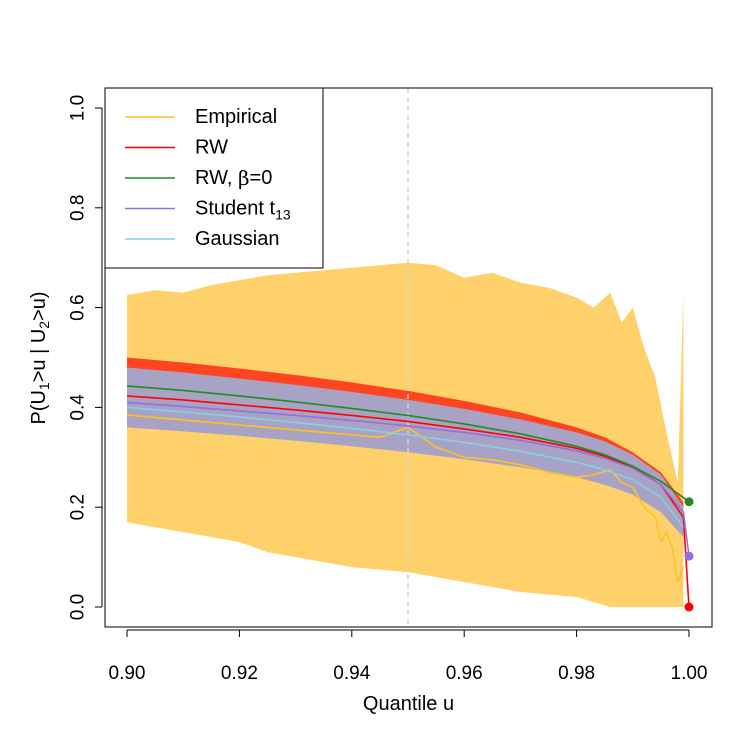 Image resolution: width=747 pixels, height=747 pixels. Describe the element at coordinates (78, 507) in the screenshot. I see `y-tick-label: 0.2` at that location.